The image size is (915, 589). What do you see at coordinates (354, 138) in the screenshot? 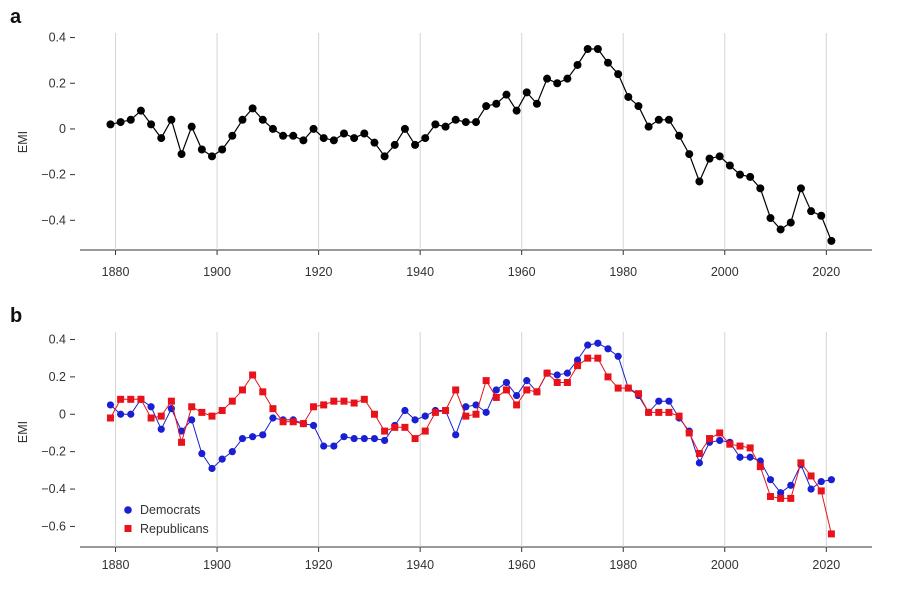
I see `series-0-point-1927` at bounding box center [354, 138].